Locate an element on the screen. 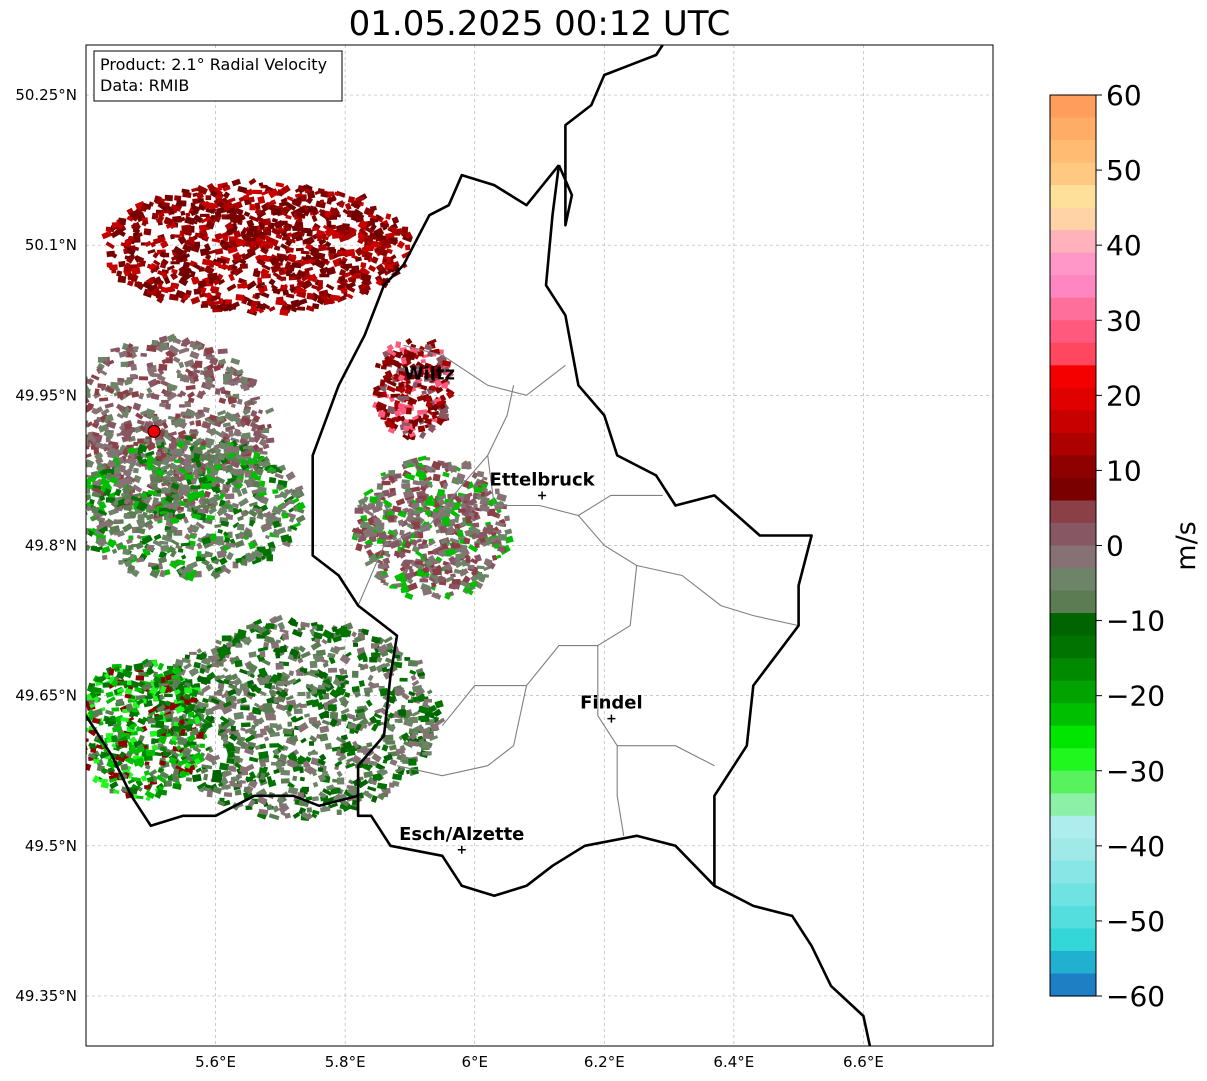 This screenshot has height=1081, width=1207. colorbar-unit-label: m/s is located at coordinates (1186, 545).